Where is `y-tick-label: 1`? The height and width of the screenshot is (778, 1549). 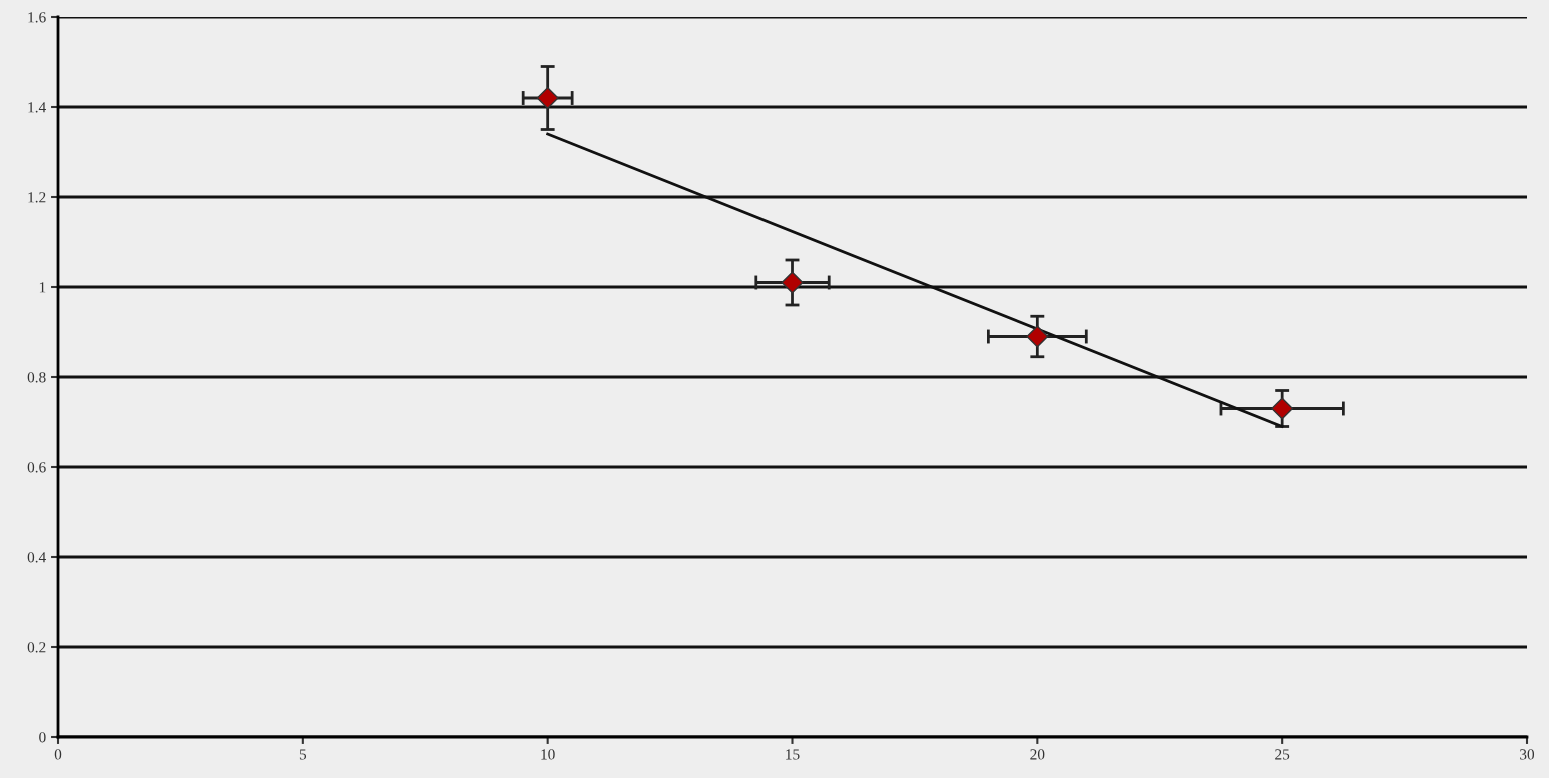
y-tick-label: 1 is located at coordinates (42, 287).